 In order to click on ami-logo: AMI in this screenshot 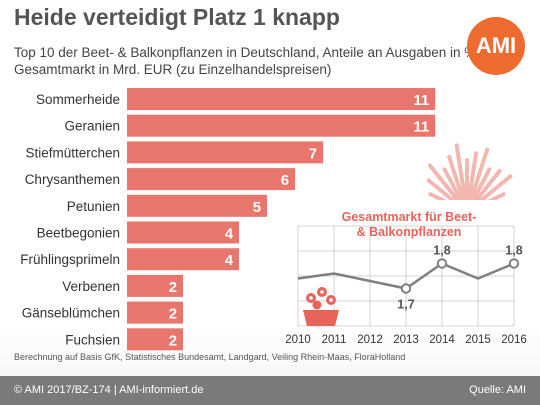, I will do `click(496, 46)`.